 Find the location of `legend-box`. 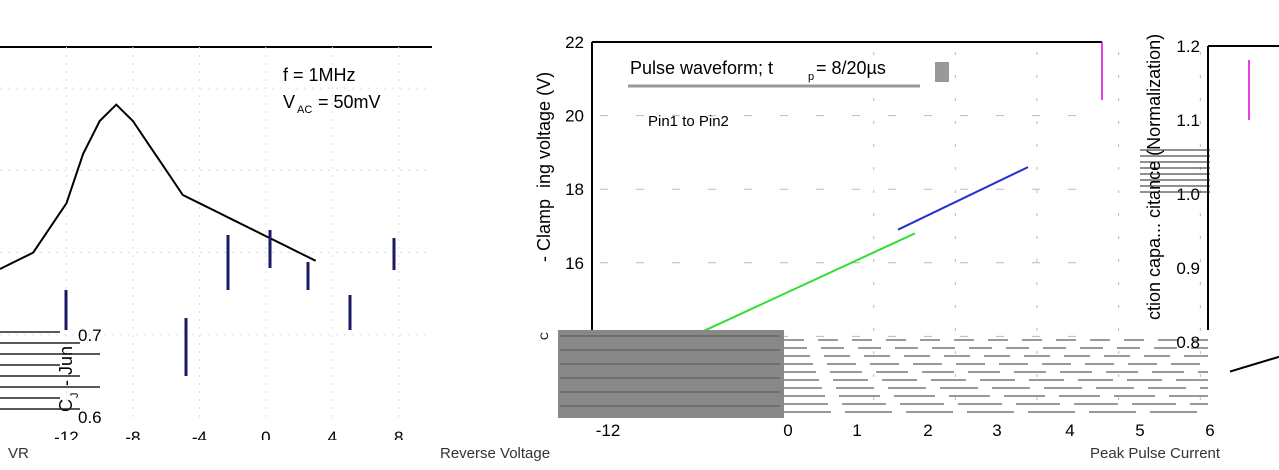

legend-box is located at coordinates (769, 72).